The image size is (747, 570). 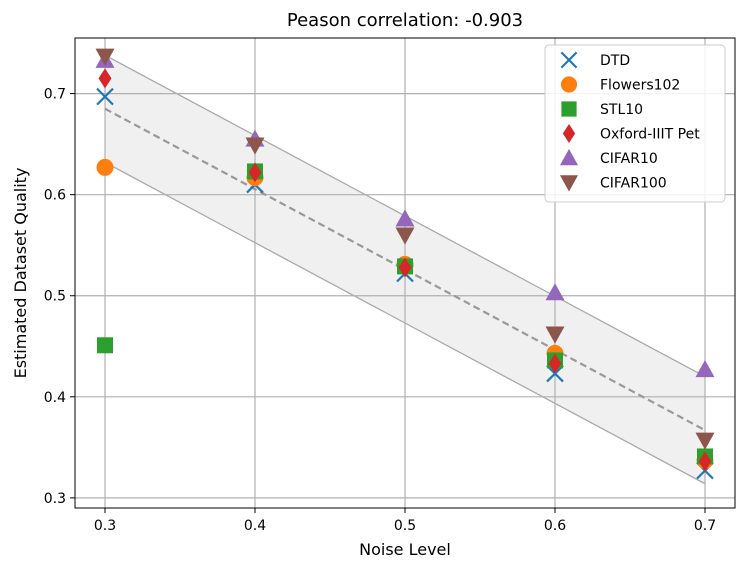 What do you see at coordinates (55, 95) in the screenshot?
I see `y-tick-label: 0.7` at bounding box center [55, 95].